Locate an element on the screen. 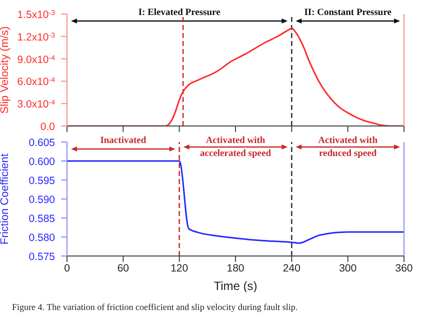 The image size is (436, 320). annotation: Activated with reduced speed is located at coordinates (348, 147).